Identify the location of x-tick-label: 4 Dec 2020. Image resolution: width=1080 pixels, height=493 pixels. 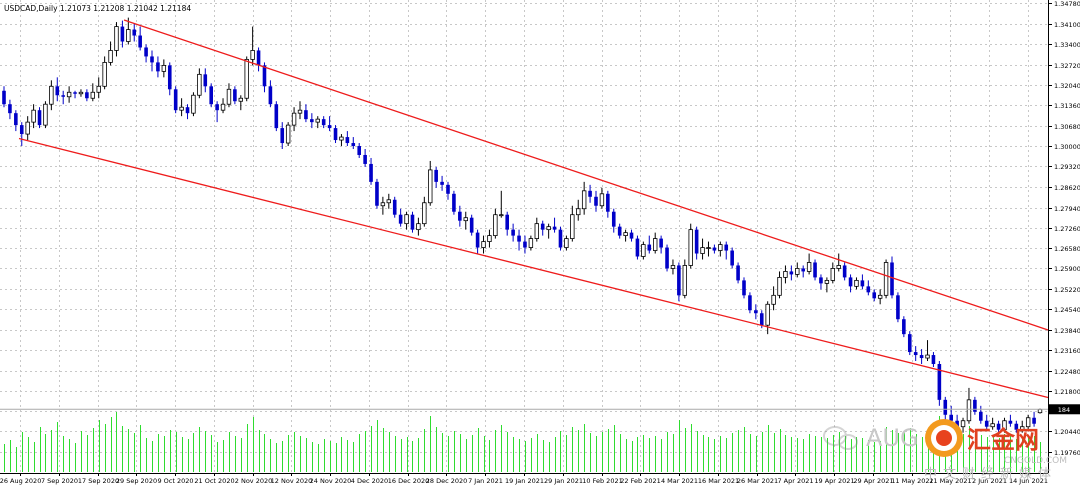
(369, 481).